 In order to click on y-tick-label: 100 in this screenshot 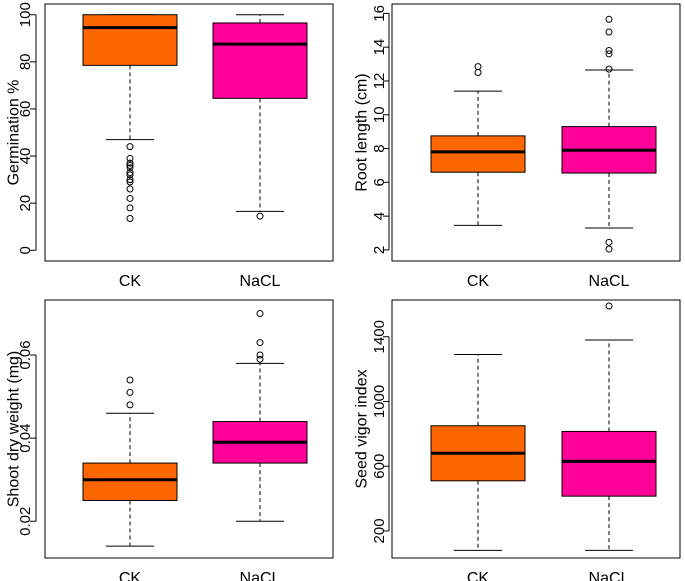, I will do `click(25, 14)`.